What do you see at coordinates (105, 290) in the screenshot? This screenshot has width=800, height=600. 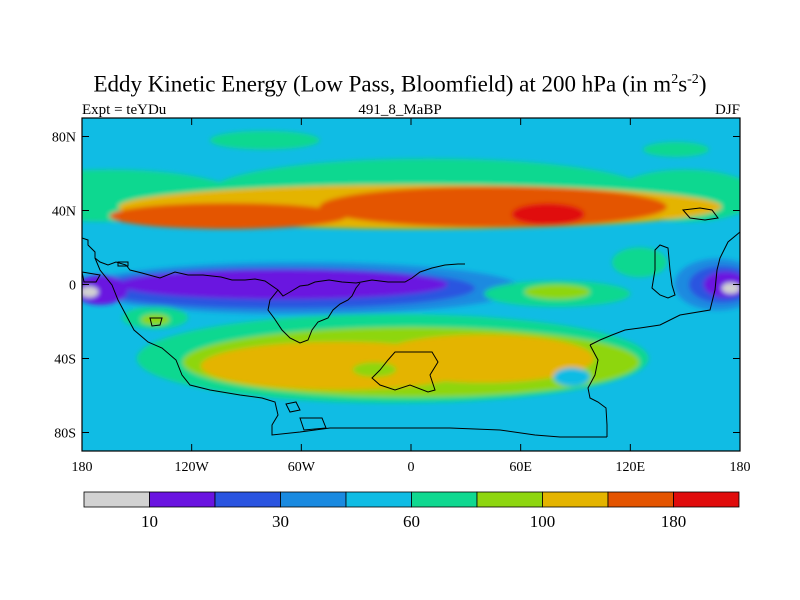 I see `contour-eq-purple-w` at bounding box center [105, 290].